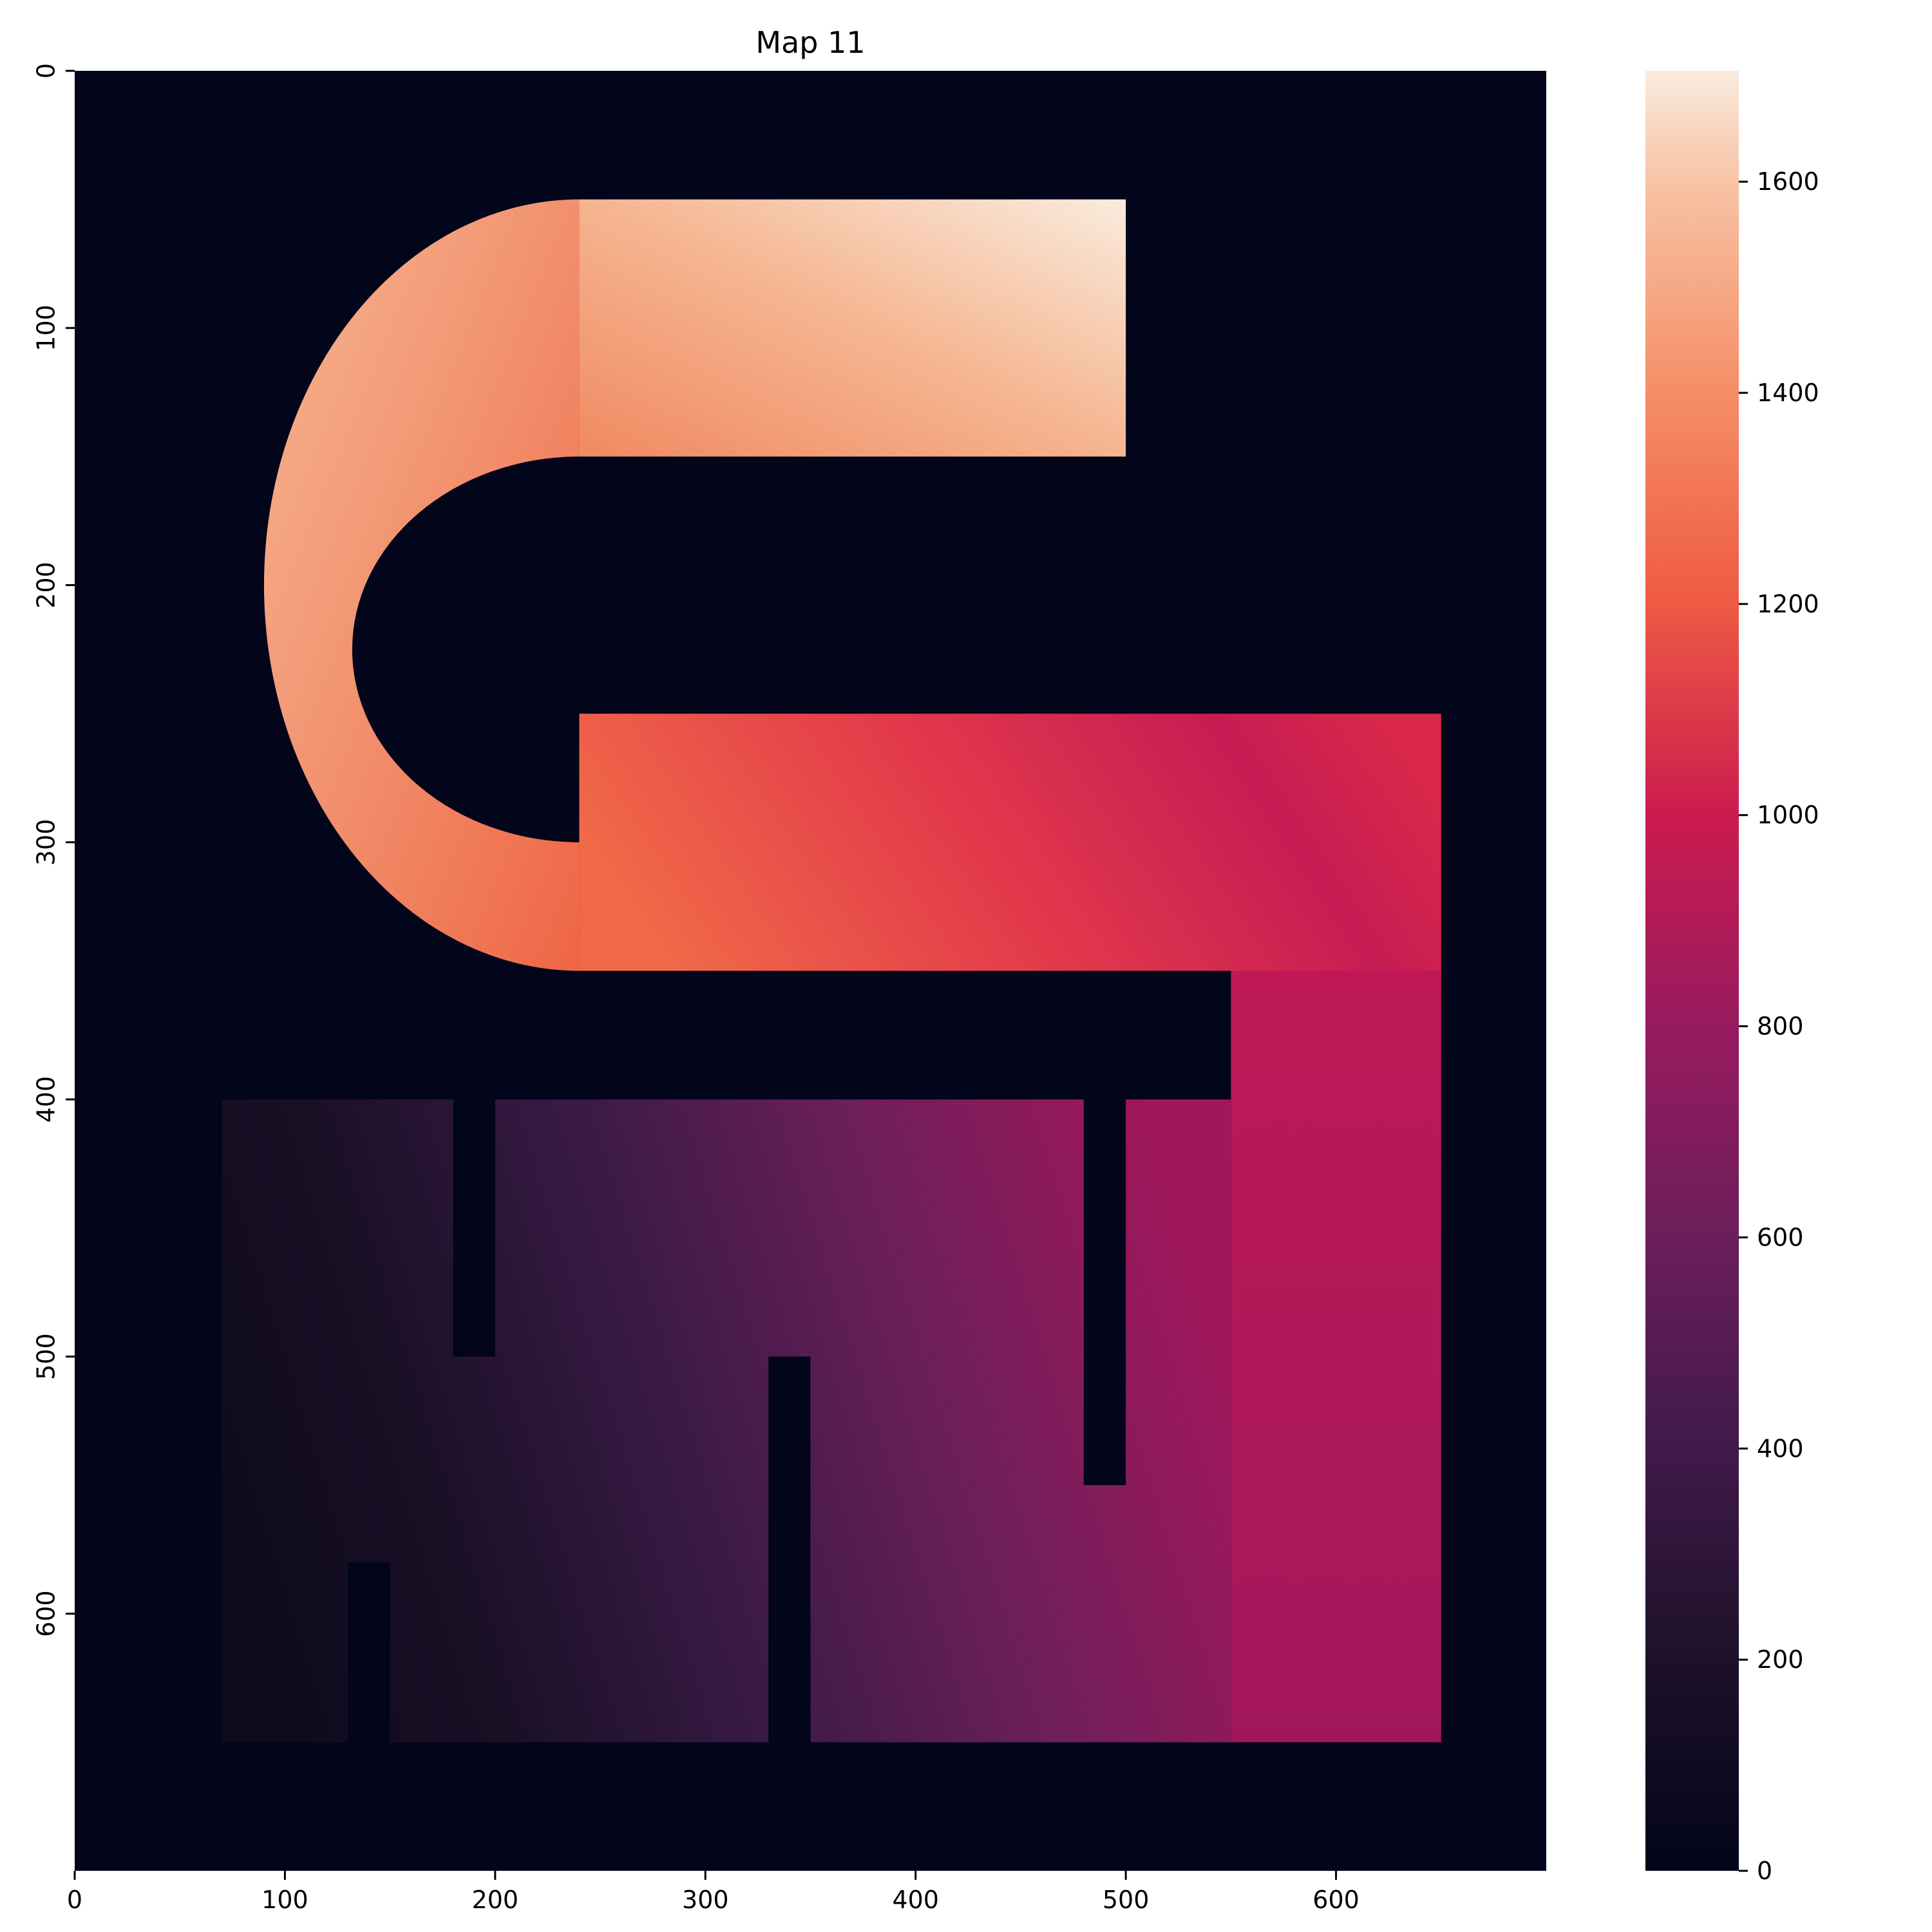 The width and height of the screenshot is (1932, 1932). What do you see at coordinates (1764, 1871) in the screenshot?
I see `colorbar-tick-label: 0` at bounding box center [1764, 1871].